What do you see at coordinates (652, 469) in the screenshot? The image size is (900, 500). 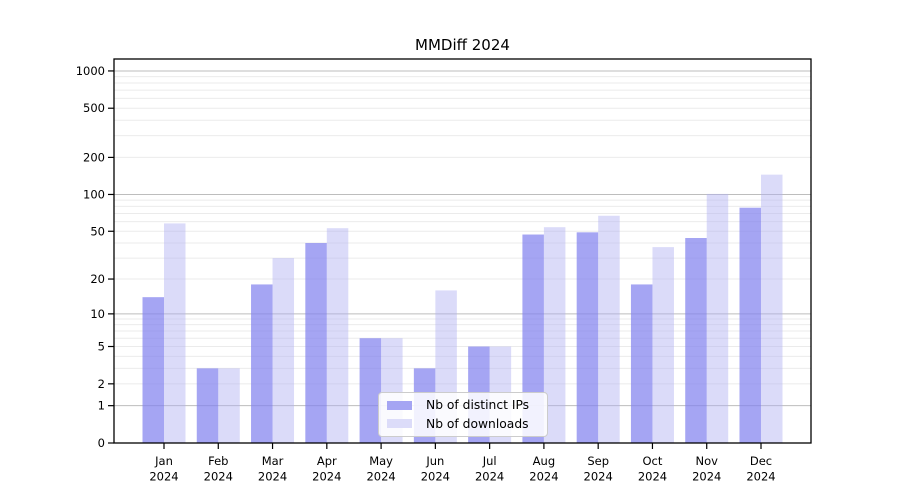 I see `x-tick-label: Oct 2024` at bounding box center [652, 469].